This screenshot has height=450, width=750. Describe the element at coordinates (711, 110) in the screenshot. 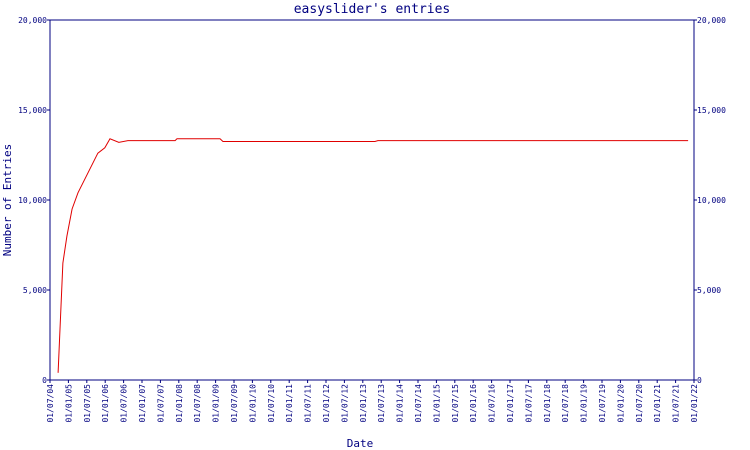

I see `y2-tick-label: 15,000` at that location.